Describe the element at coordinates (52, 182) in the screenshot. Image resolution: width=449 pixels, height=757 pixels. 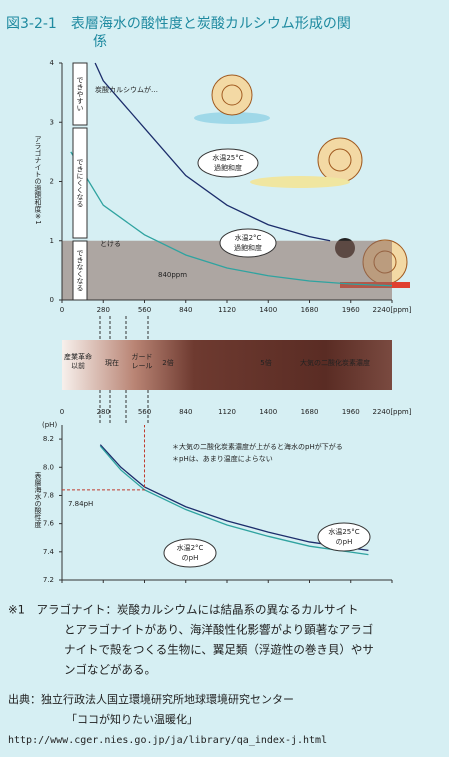
I see `y-tick-label: 2` at that location.